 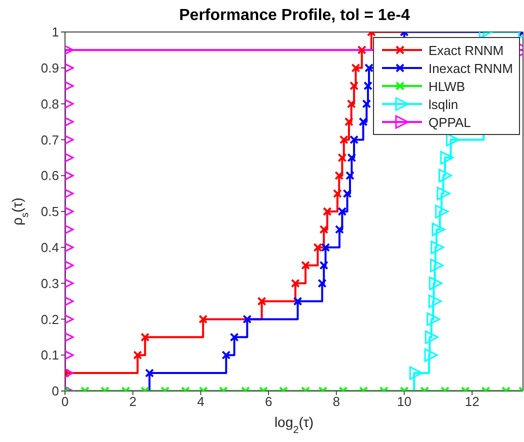 I want to click on legend-label: HLWB, so click(x=447, y=86).